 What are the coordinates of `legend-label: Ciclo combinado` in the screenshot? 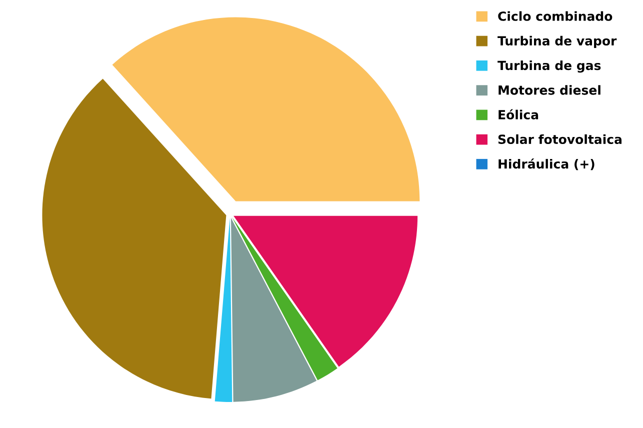 It's located at (555, 16).